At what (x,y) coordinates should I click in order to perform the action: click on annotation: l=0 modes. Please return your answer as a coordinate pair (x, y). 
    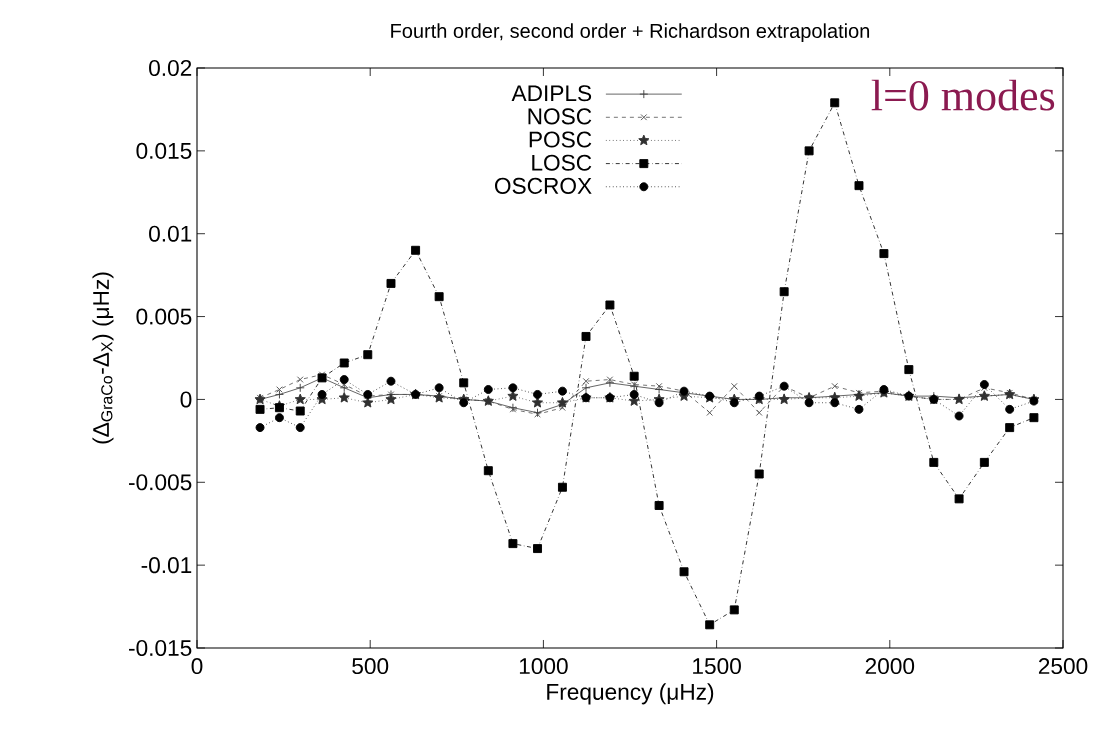
    Looking at the image, I should click on (963, 95).